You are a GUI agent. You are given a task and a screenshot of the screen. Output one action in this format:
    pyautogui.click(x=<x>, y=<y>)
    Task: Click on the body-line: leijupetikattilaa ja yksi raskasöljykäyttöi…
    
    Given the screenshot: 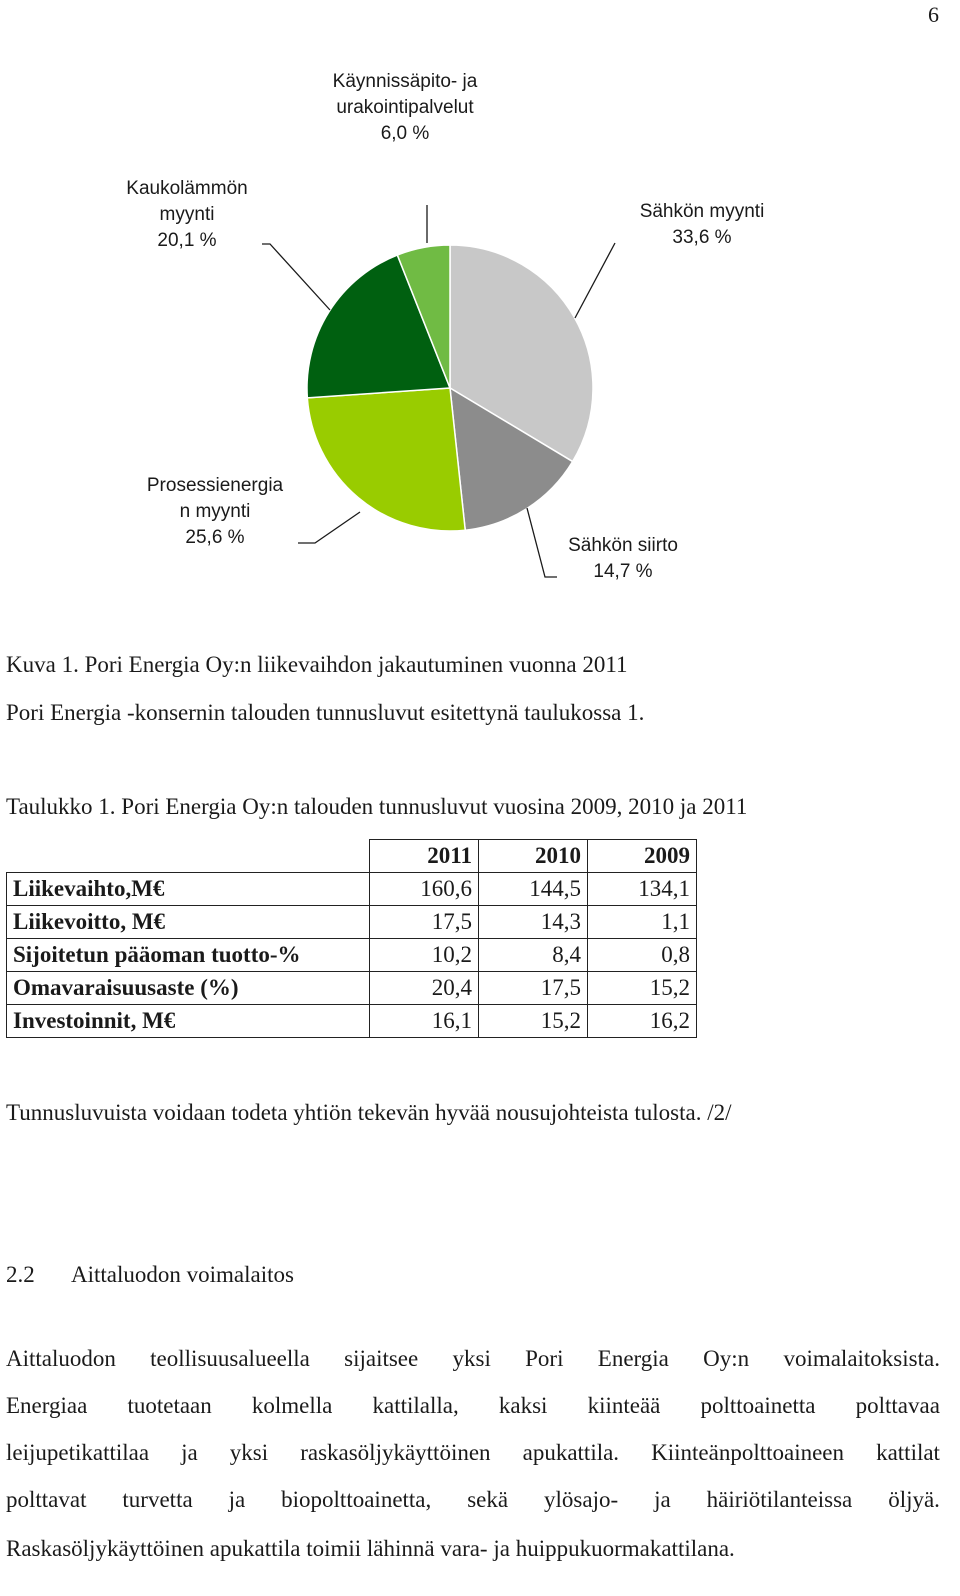 What is the action you would take?
    pyautogui.click(x=473, y=1452)
    